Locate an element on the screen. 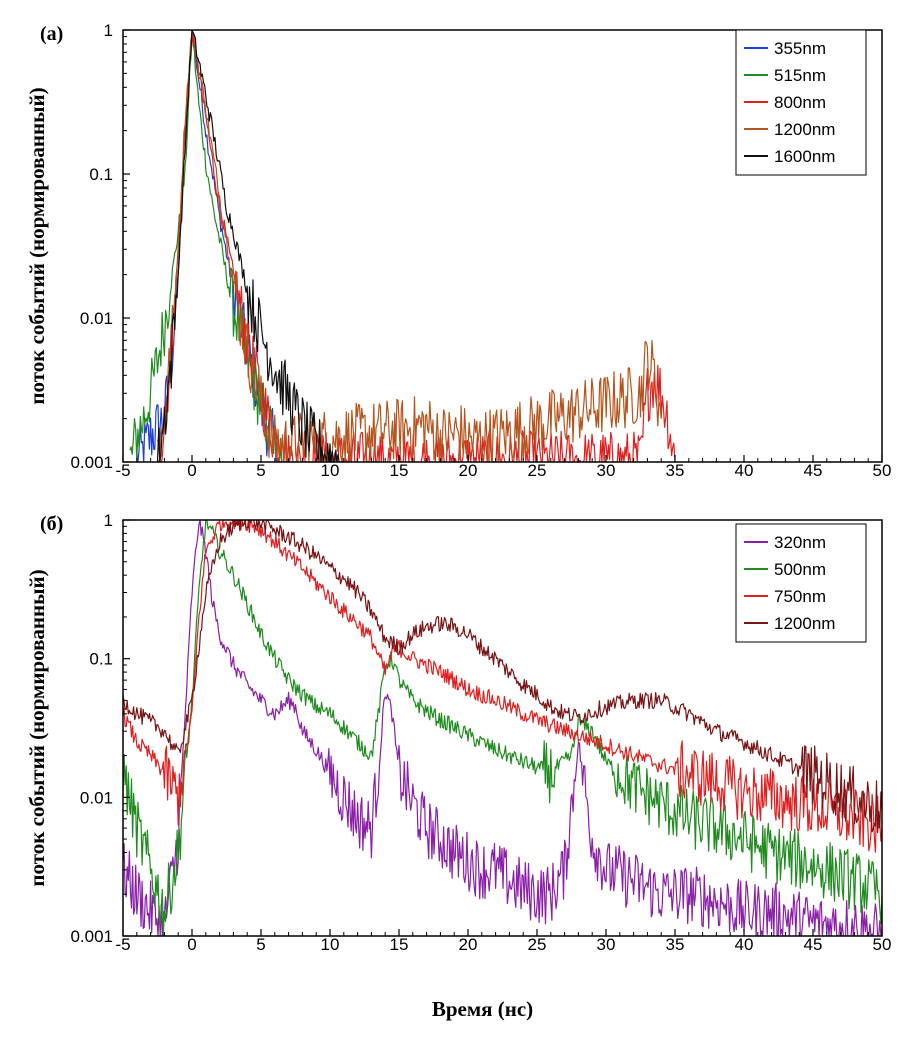  legend-label: 750nm is located at coordinates (800, 596).